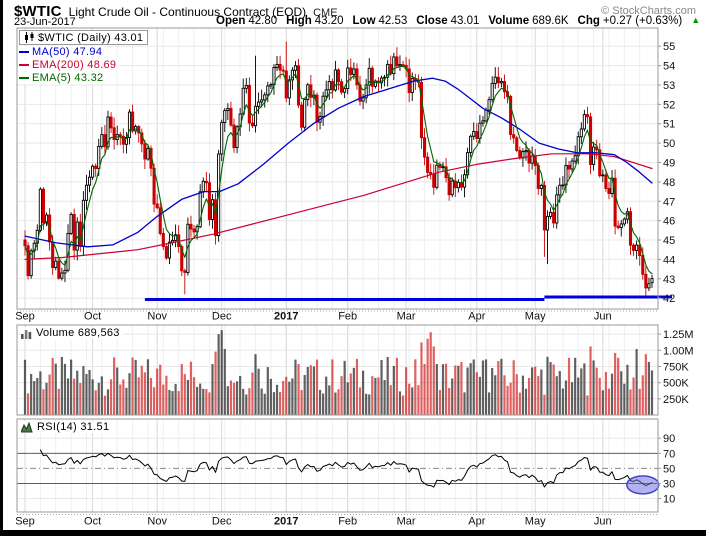 The height and width of the screenshot is (536, 706). Describe the element at coordinates (669, 105) in the screenshot. I see `svg-text: 52` at that location.